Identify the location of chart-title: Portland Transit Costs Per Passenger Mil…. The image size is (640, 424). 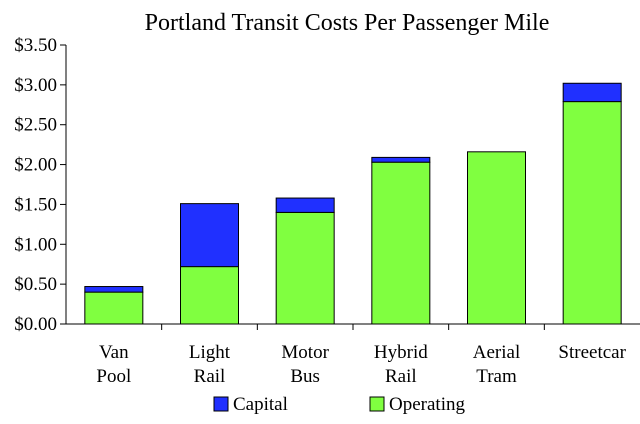
(347, 23).